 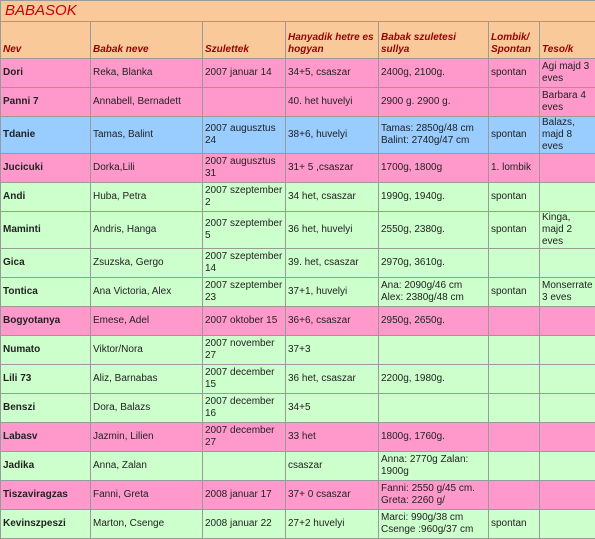 What do you see at coordinates (332, 379) in the screenshot?
I see `cell-hanyadik: 36 het, csaszar` at bounding box center [332, 379].